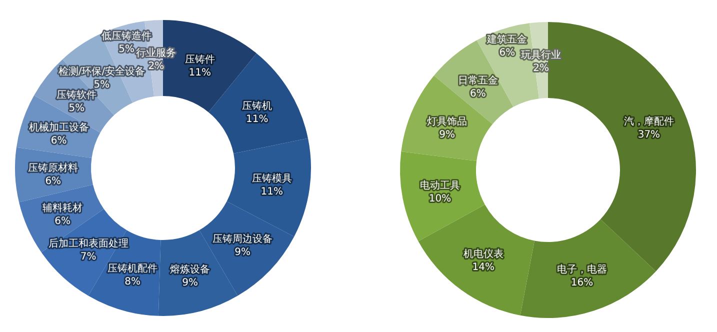 Image resolution: width=717 pixels, height=332 pixels. Describe the element at coordinates (440, 199) in the screenshot. I see `data-label: 10%` at that location.